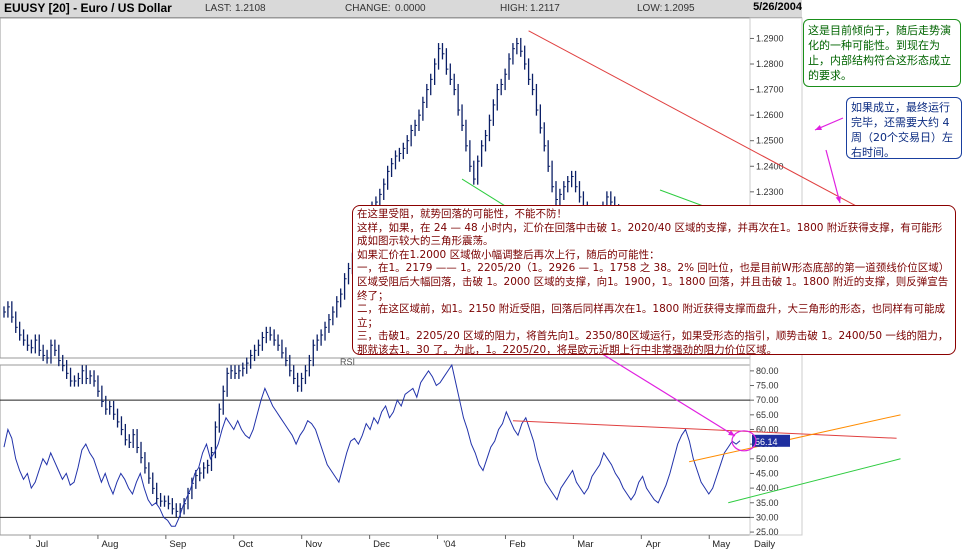 The image size is (966, 550). What do you see at coordinates (381, 544) in the screenshot?
I see `x-tick-label: Dec` at bounding box center [381, 544].